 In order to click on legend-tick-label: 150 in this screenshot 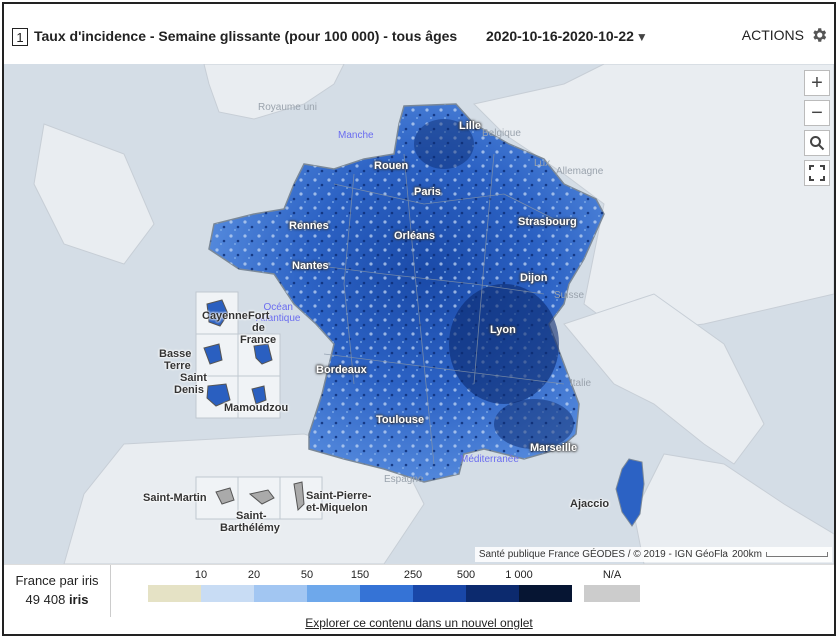, I will do `click(360, 575)`.